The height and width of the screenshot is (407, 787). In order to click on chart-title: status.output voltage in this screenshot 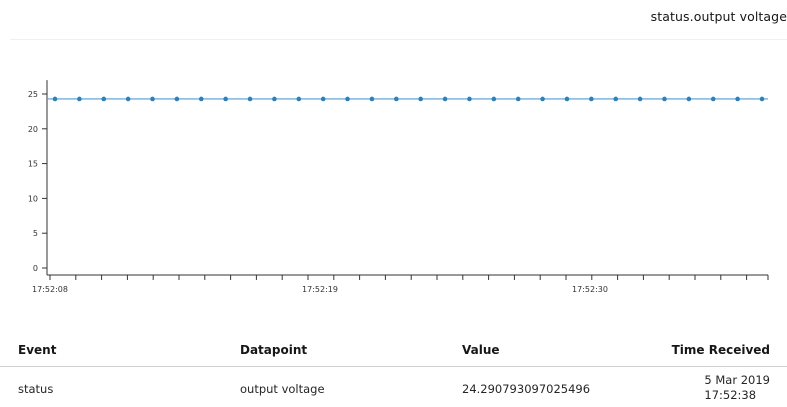, I will do `click(718, 16)`.